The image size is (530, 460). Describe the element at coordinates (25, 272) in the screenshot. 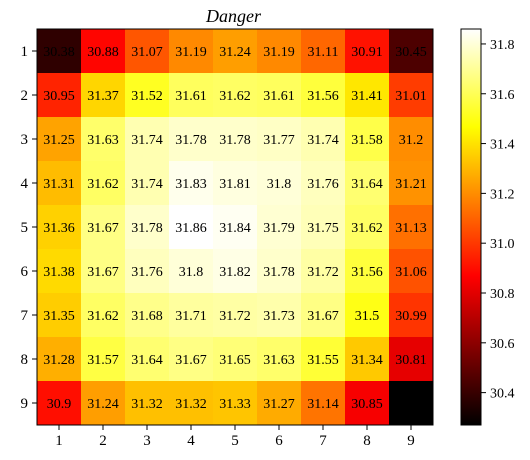

I see `y-tick-label: 6` at that location.